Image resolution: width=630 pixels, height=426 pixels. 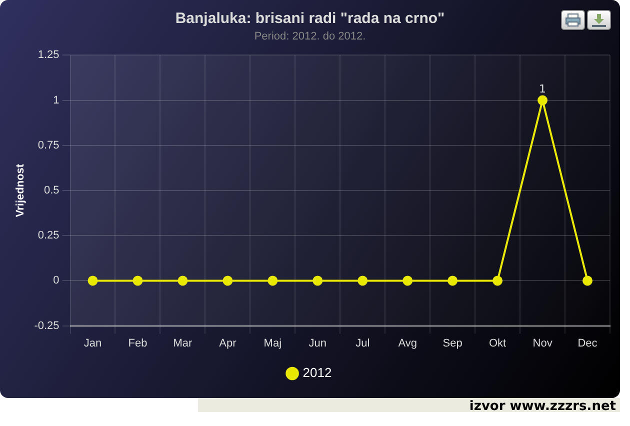 What do you see at coordinates (363, 343) in the screenshot?
I see `x-tick-label: Jul` at bounding box center [363, 343].